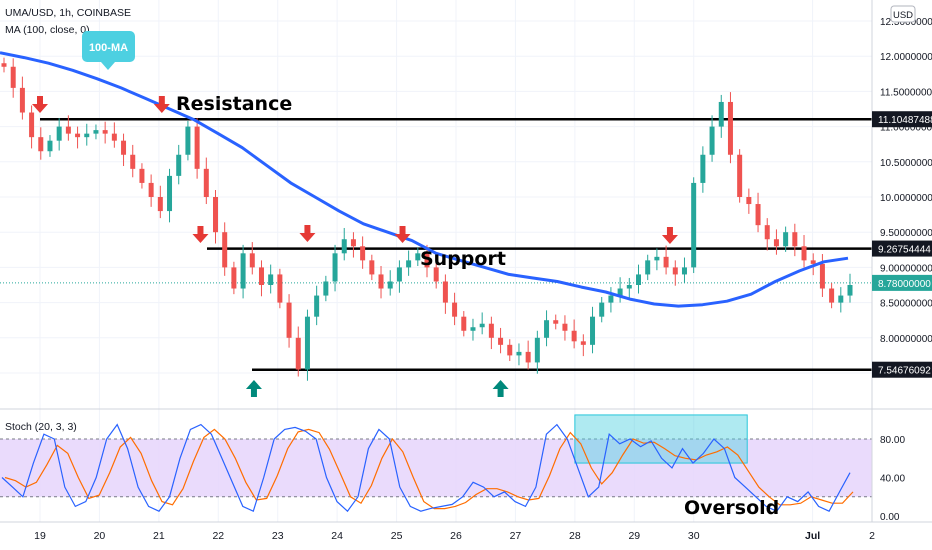 This screenshot has width=932, height=550. Describe the element at coordinates (159, 536) in the screenshot. I see `time-tick-label: 21` at that location.